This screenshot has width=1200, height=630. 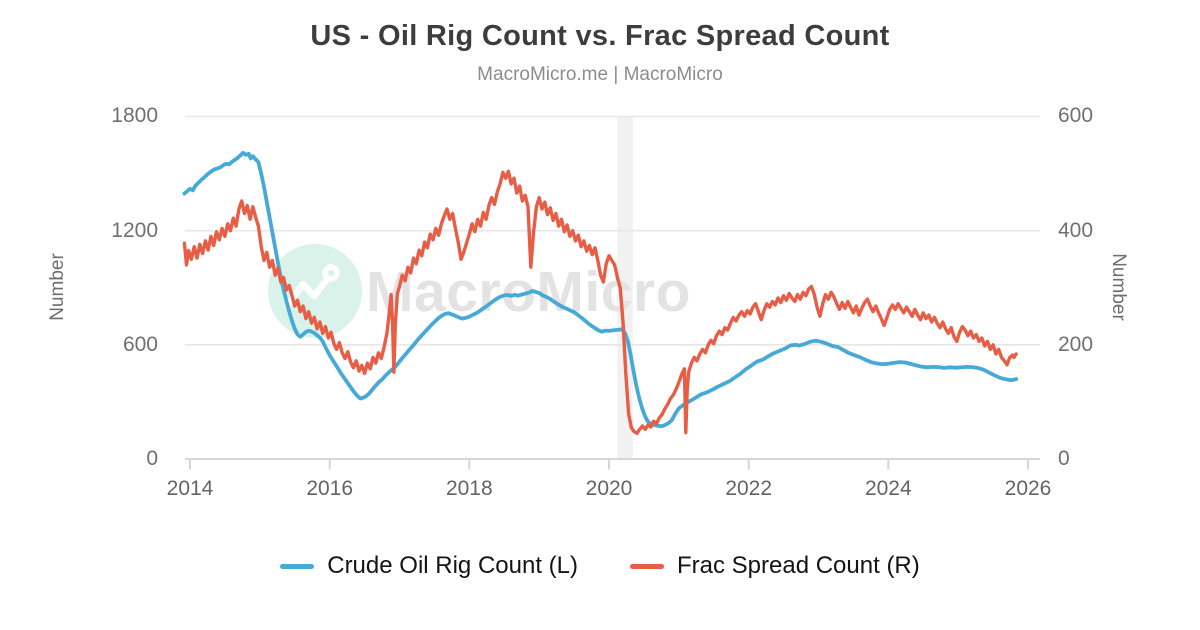 I want to click on x-tick-2020: 2020, so click(x=609, y=488).